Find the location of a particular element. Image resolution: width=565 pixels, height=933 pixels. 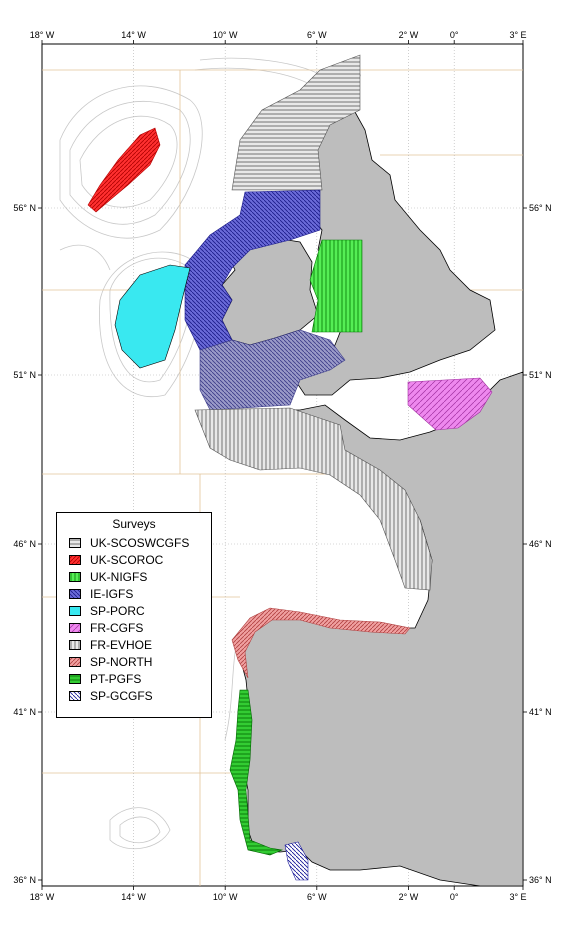

legend-label: UK-NIGFS is located at coordinates (119, 577).